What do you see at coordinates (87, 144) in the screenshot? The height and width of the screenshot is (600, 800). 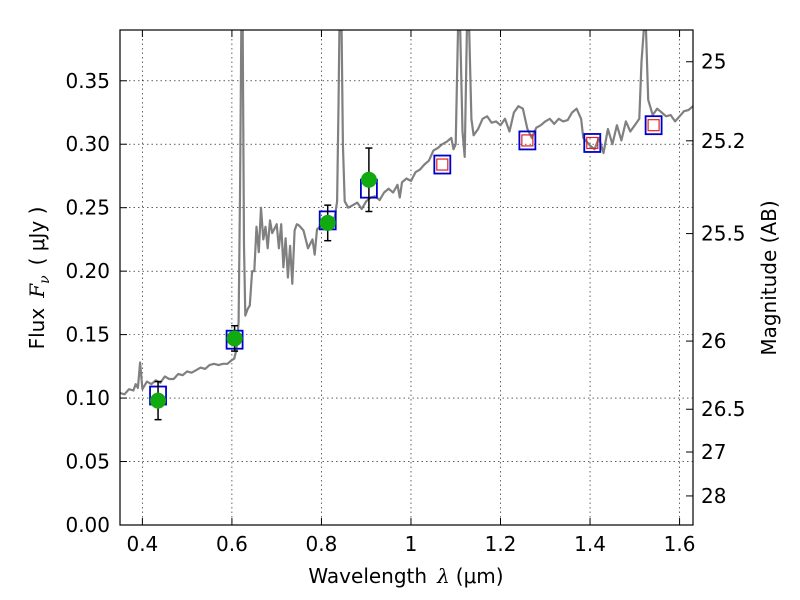 I see `y-tick-label: 0.30` at bounding box center [87, 144].